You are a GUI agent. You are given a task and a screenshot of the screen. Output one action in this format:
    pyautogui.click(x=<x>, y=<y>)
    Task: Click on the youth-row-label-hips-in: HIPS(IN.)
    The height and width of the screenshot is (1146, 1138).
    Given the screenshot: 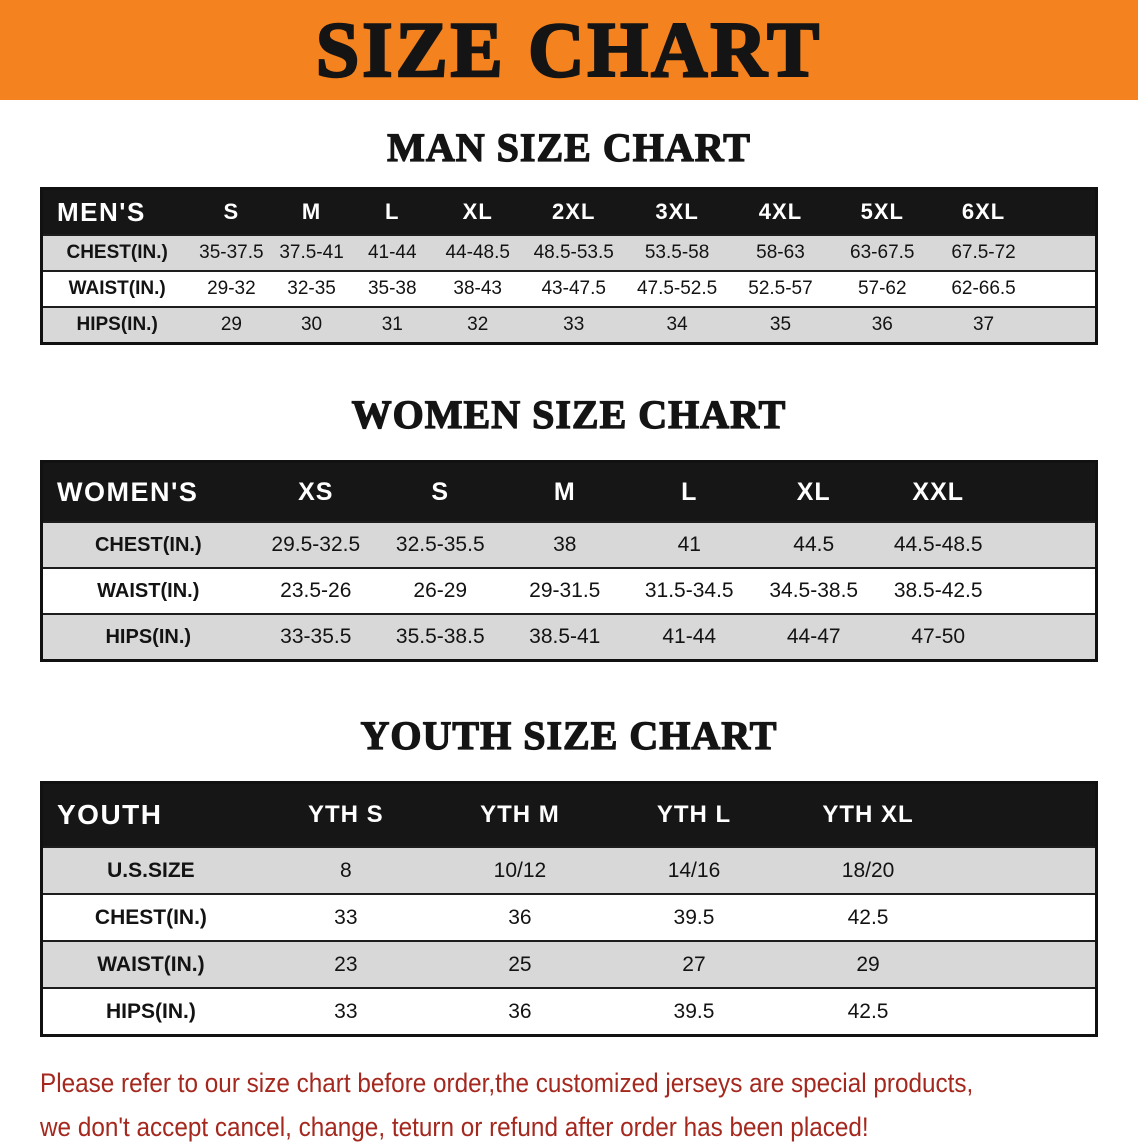 What is the action you would take?
    pyautogui.click(x=150, y=1011)
    